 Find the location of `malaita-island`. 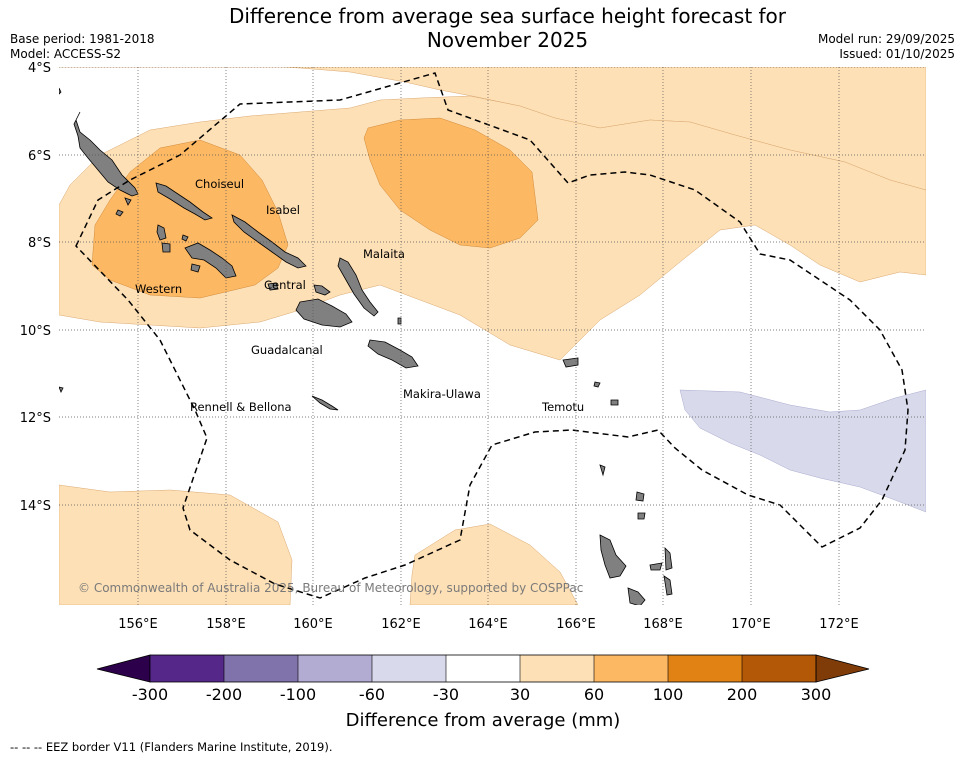

malaita-island is located at coordinates (358, 287).